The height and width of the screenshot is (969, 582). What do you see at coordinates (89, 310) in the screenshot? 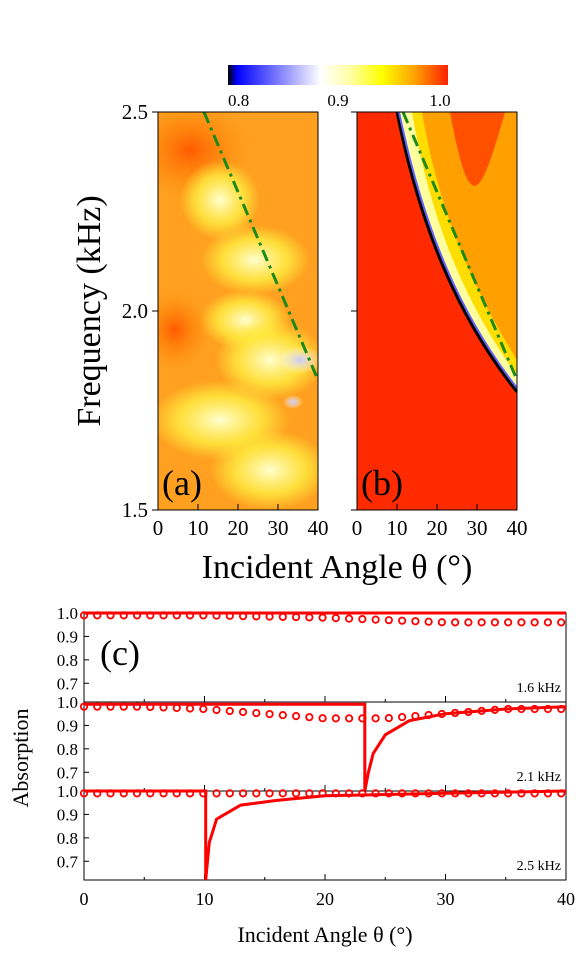
I see `frequency-axis-label: Frequency (kHz)` at bounding box center [89, 310].